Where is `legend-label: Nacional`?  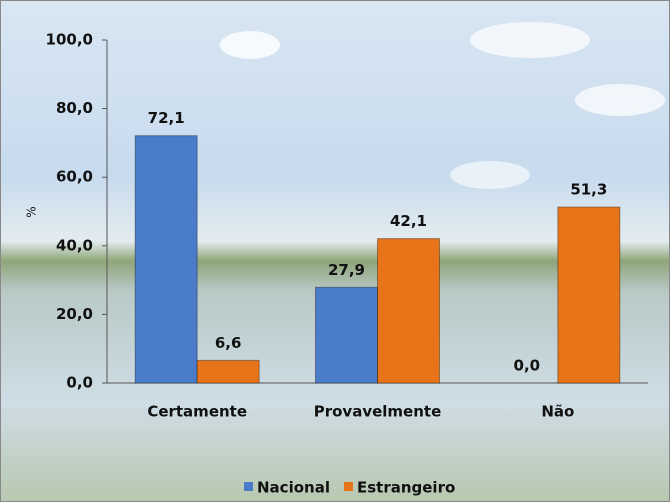
legend-label: Nacional is located at coordinates (293, 488).